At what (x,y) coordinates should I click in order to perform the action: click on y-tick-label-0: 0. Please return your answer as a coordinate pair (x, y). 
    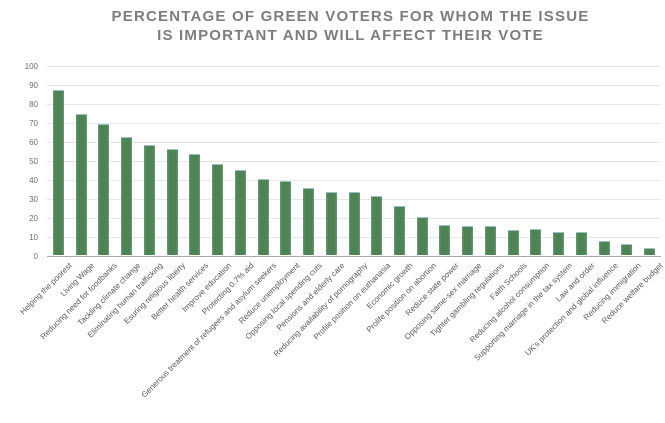
    Looking at the image, I should click on (35, 256).